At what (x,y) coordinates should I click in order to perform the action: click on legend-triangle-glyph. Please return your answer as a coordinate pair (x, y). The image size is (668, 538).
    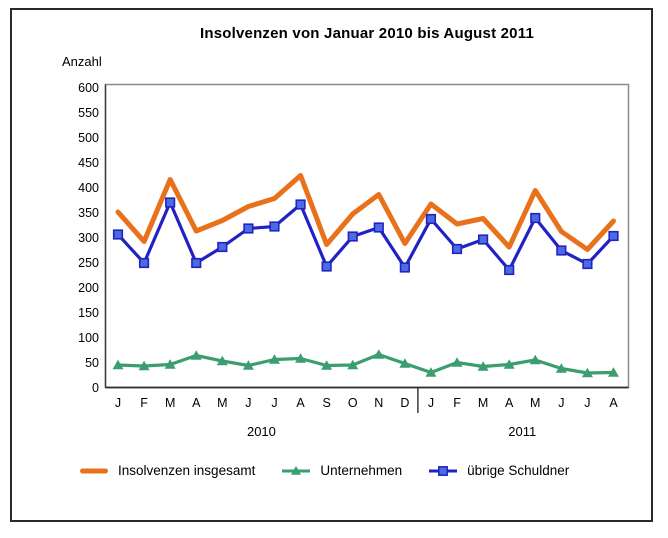
    Looking at the image, I should click on (296, 470).